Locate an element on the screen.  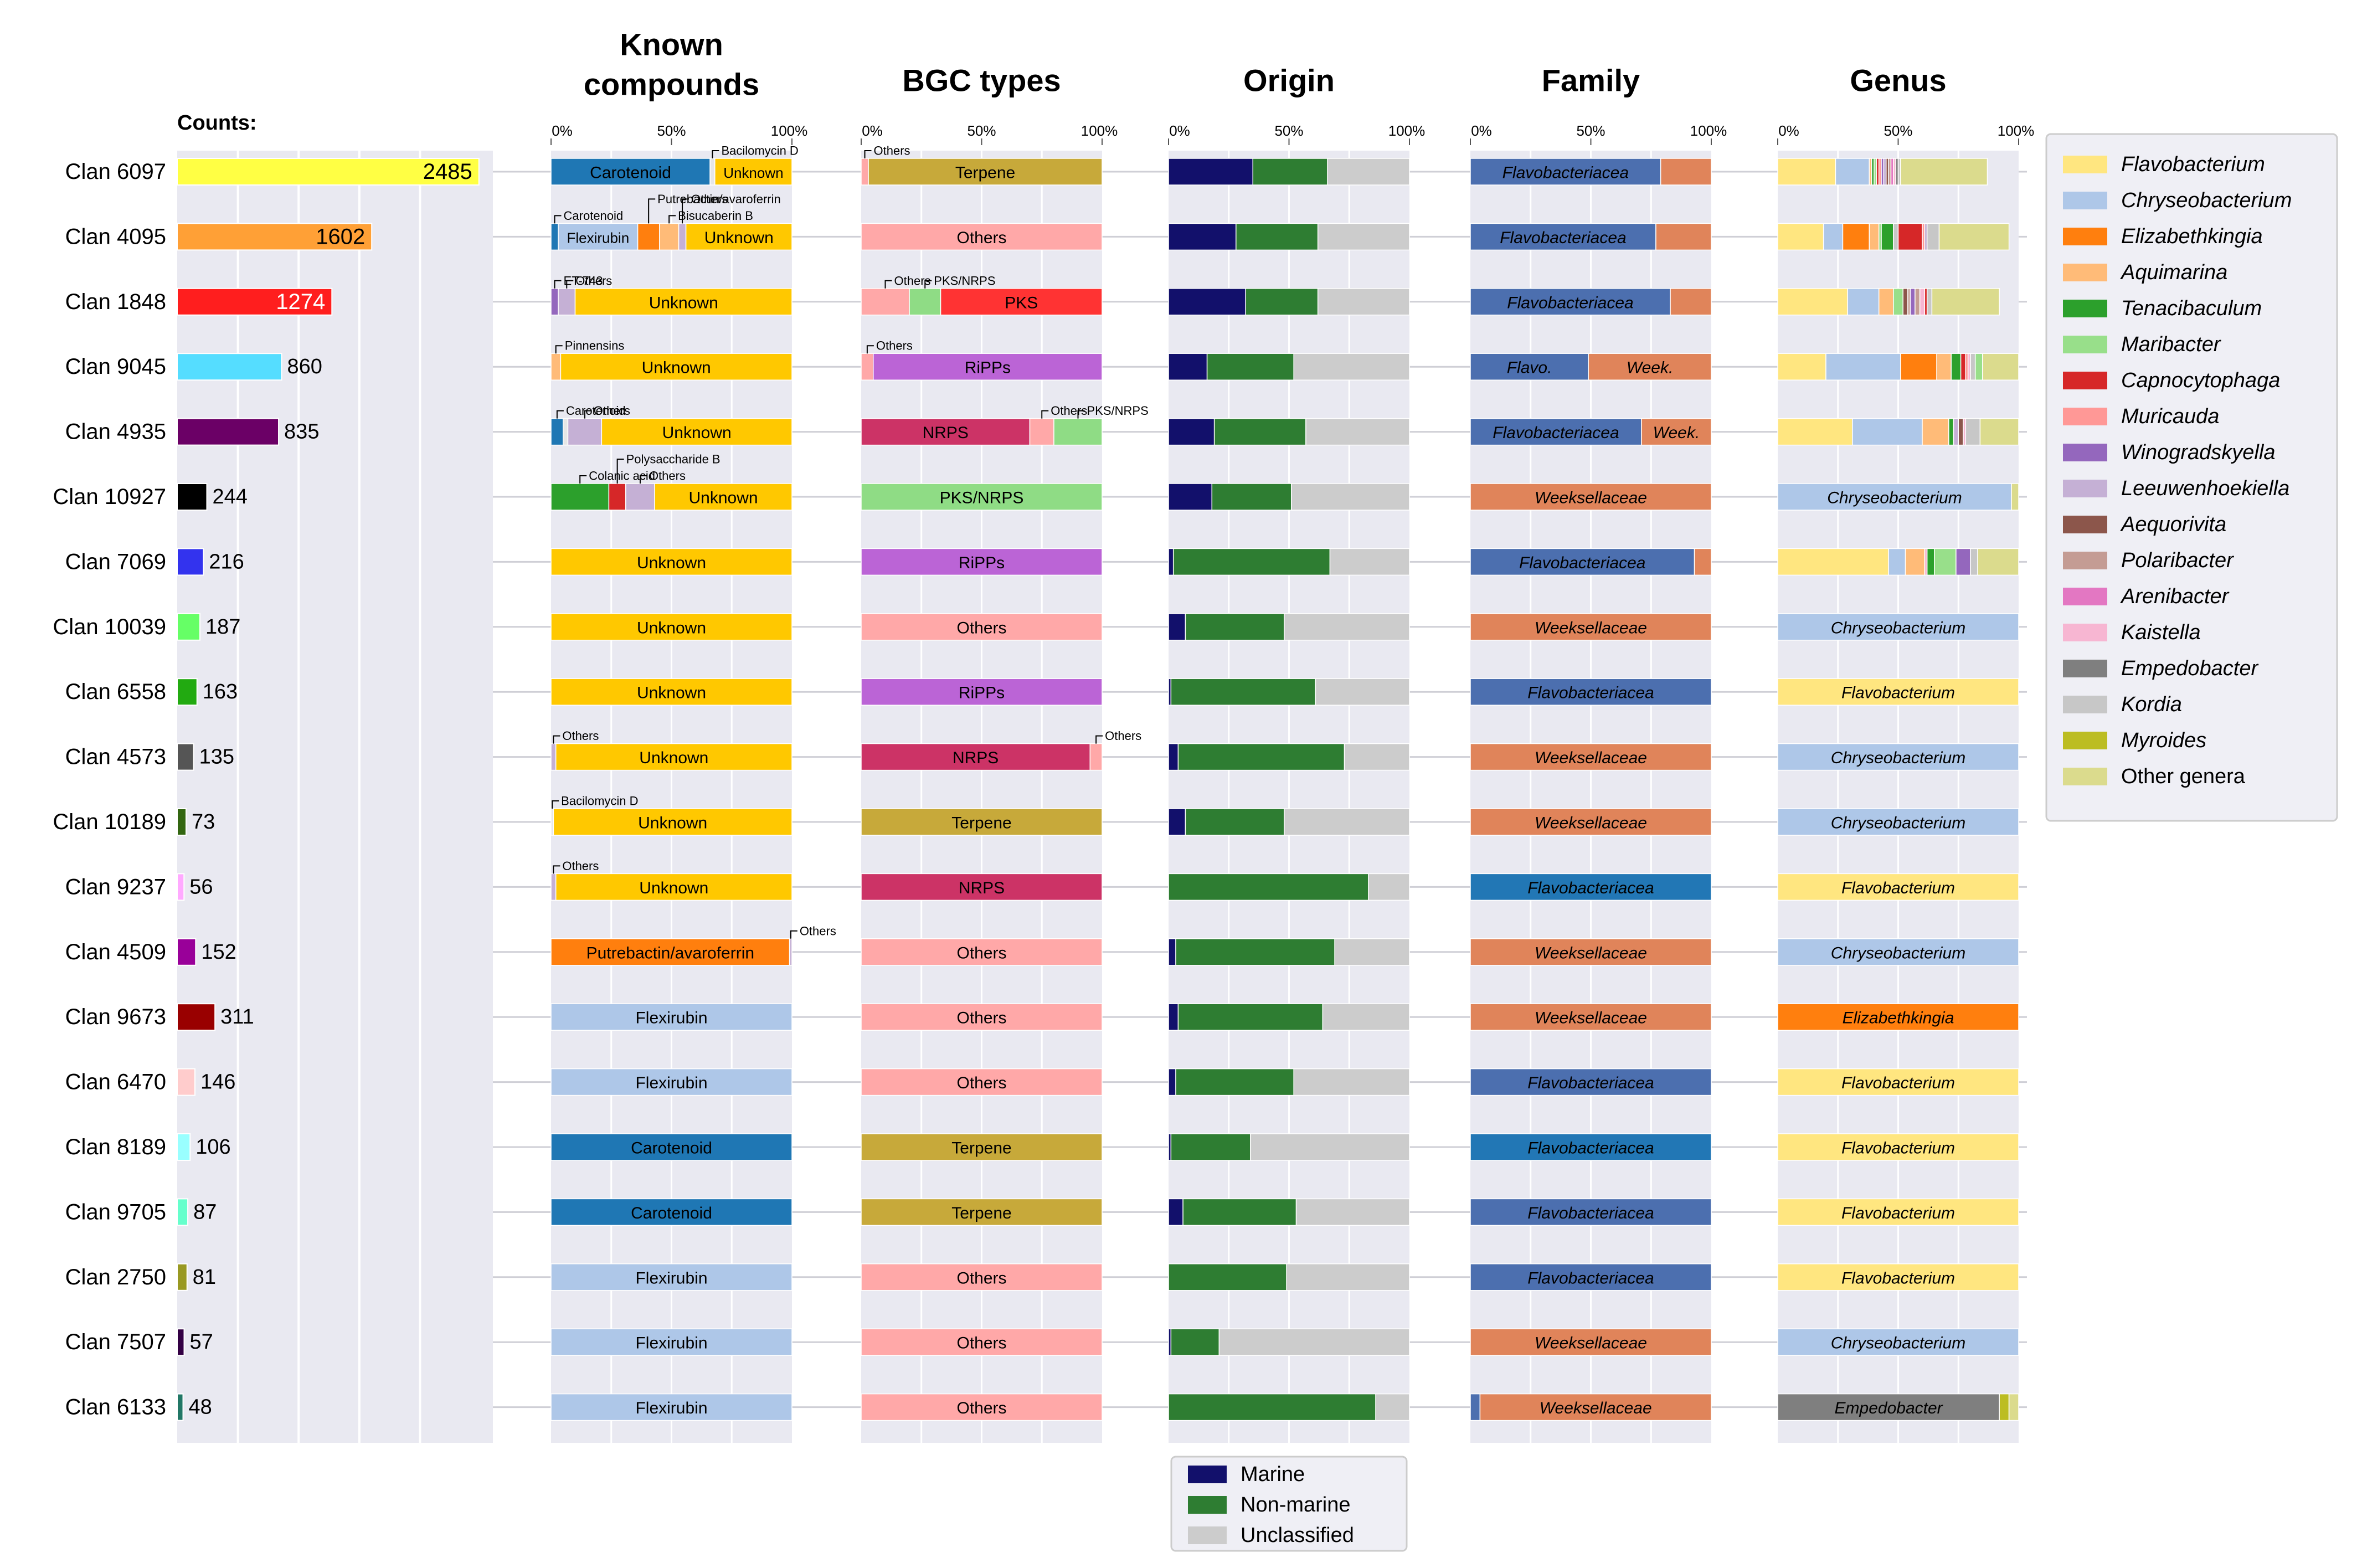
clan-label: Clan 10189 is located at coordinates (109, 822).